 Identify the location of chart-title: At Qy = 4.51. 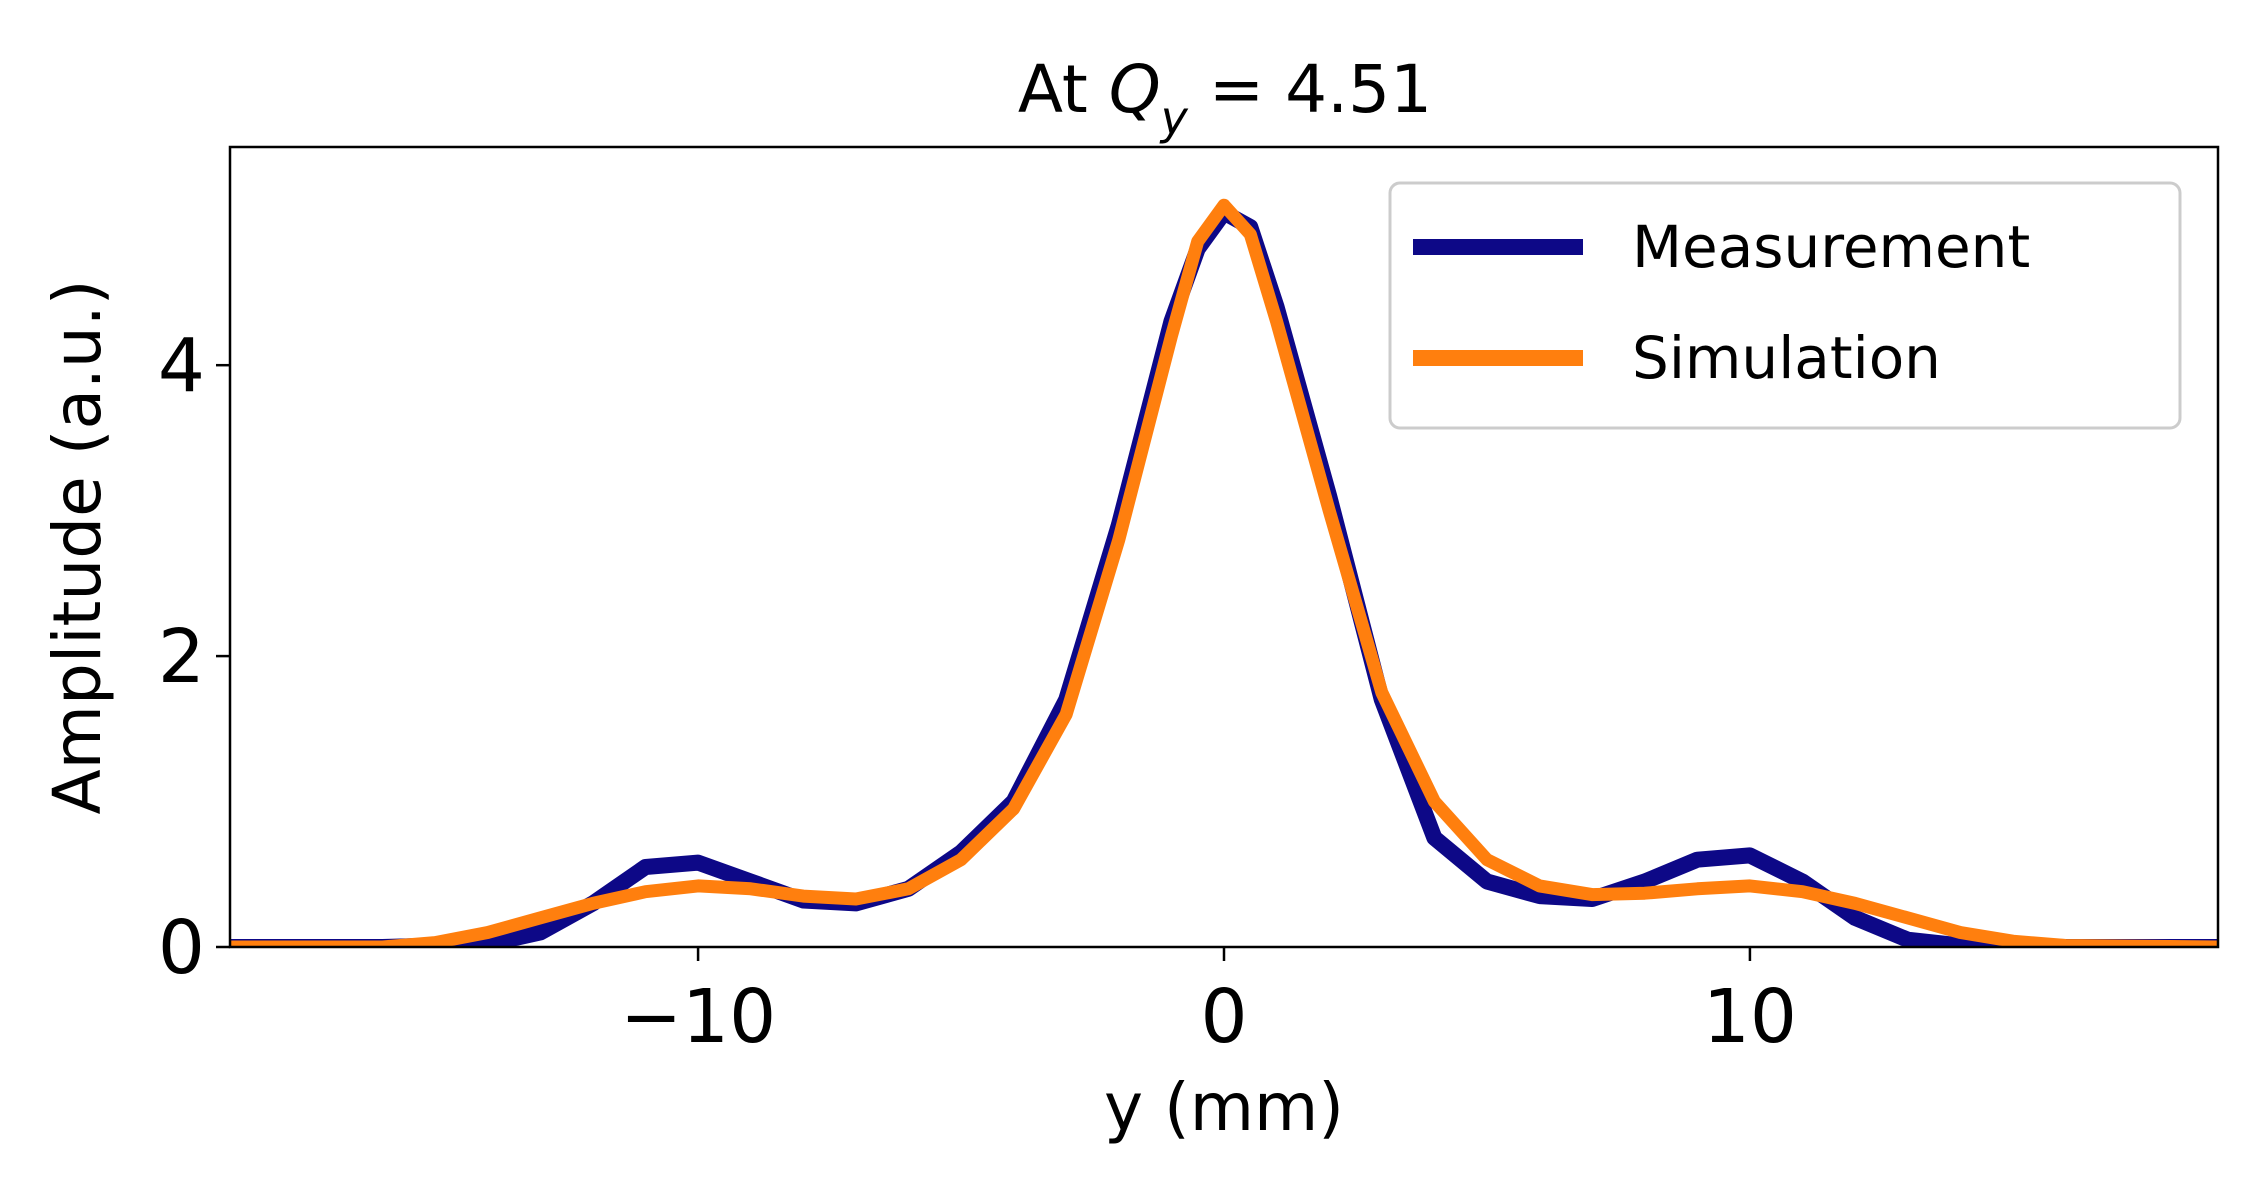
(1225, 98).